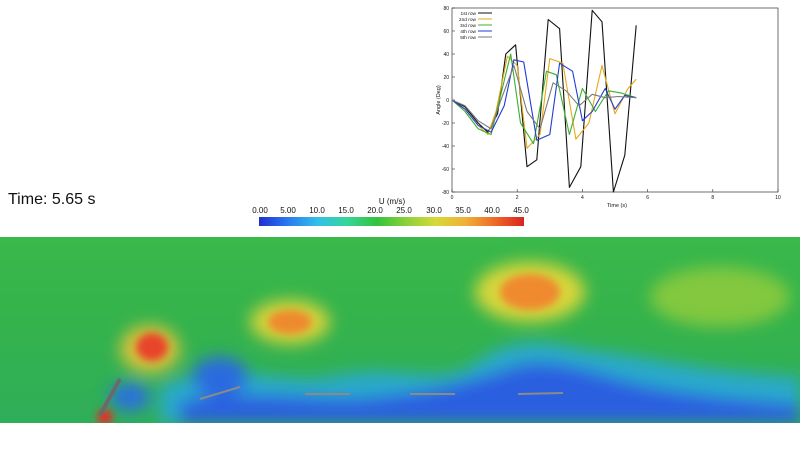 This screenshot has height=450, width=800. What do you see at coordinates (392, 201) in the screenshot?
I see `colorbar-title: U (m/s)` at bounding box center [392, 201].